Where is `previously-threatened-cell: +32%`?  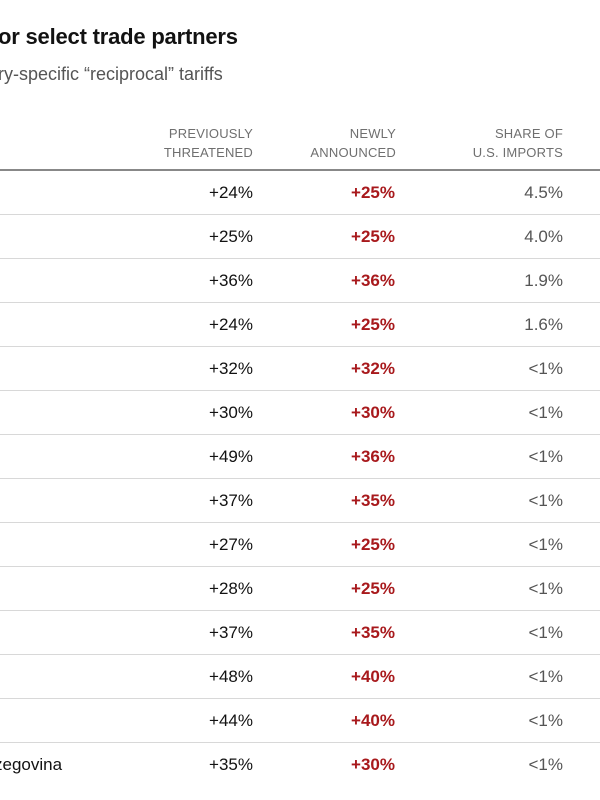 previously-threatened-cell: +32% is located at coordinates (231, 368).